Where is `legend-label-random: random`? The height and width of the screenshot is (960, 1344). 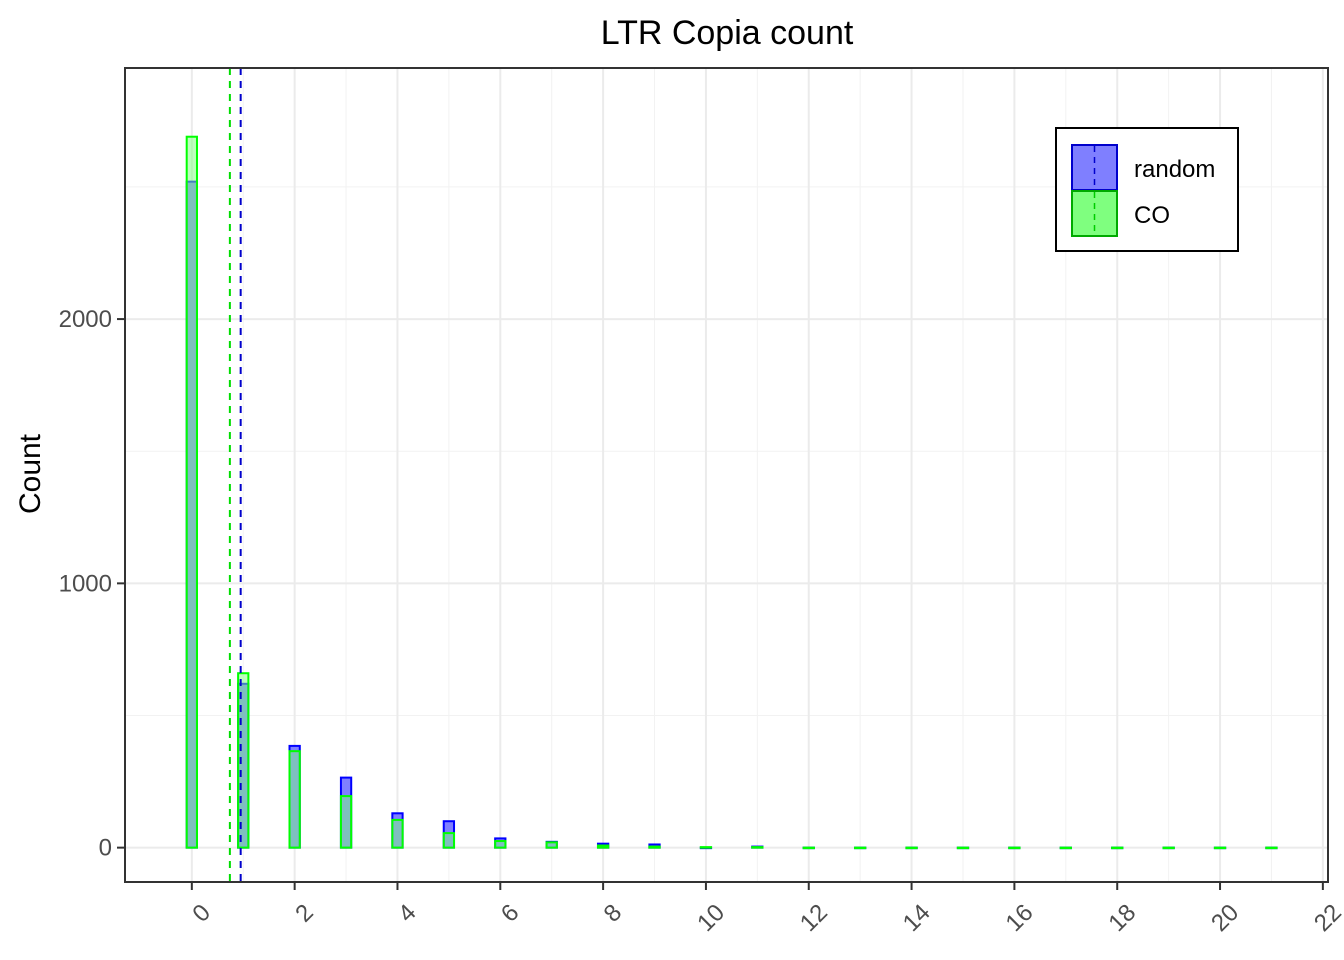 legend-label-random: random is located at coordinates (1174, 169).